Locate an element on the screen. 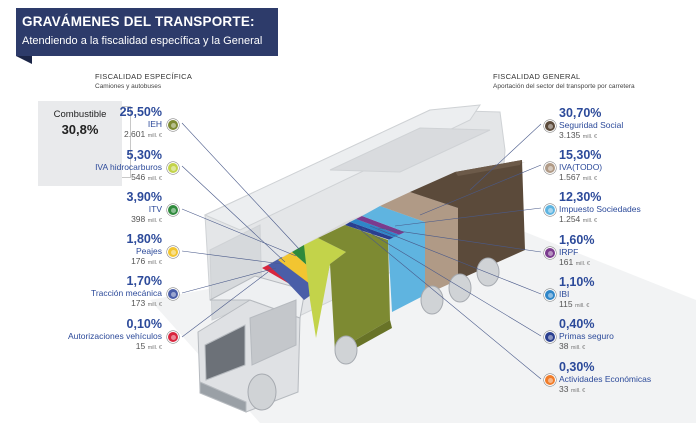  tax-percent: 0,40% is located at coordinates (577, 324).